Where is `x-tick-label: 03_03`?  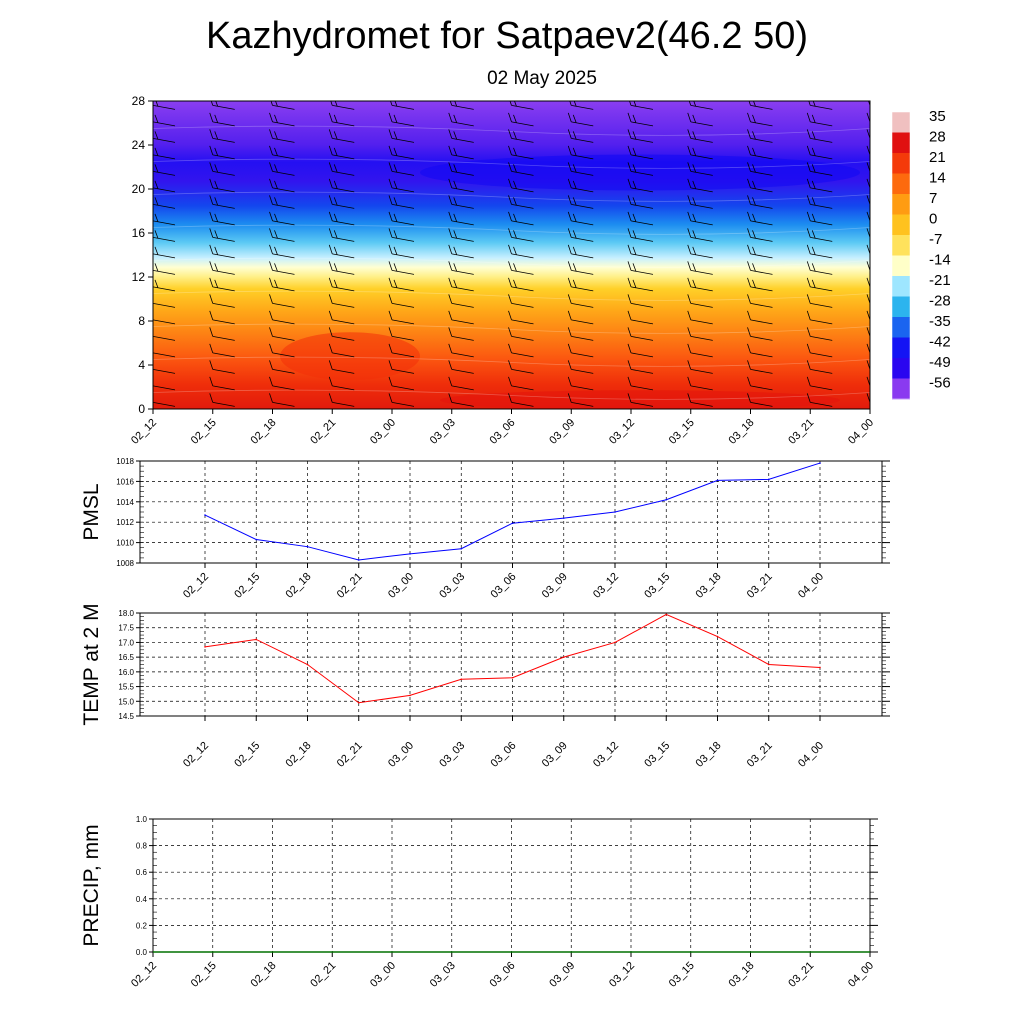 x-tick-label: 03_03 is located at coordinates (452, 755).